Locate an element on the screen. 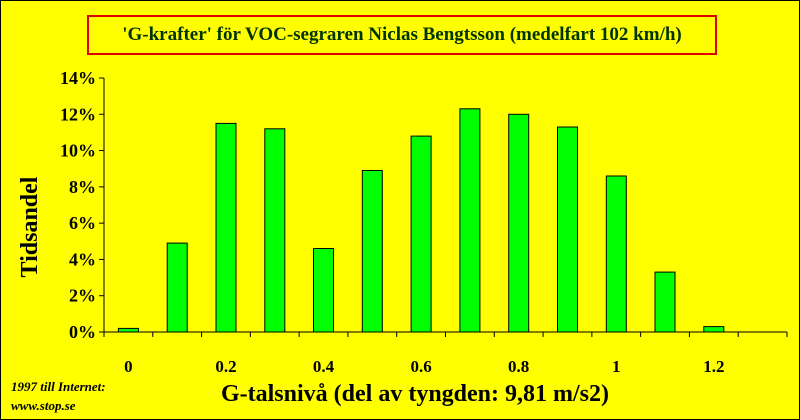 Image resolution: width=800 pixels, height=420 pixels. y-tick-label: 14% is located at coordinates (78, 78).